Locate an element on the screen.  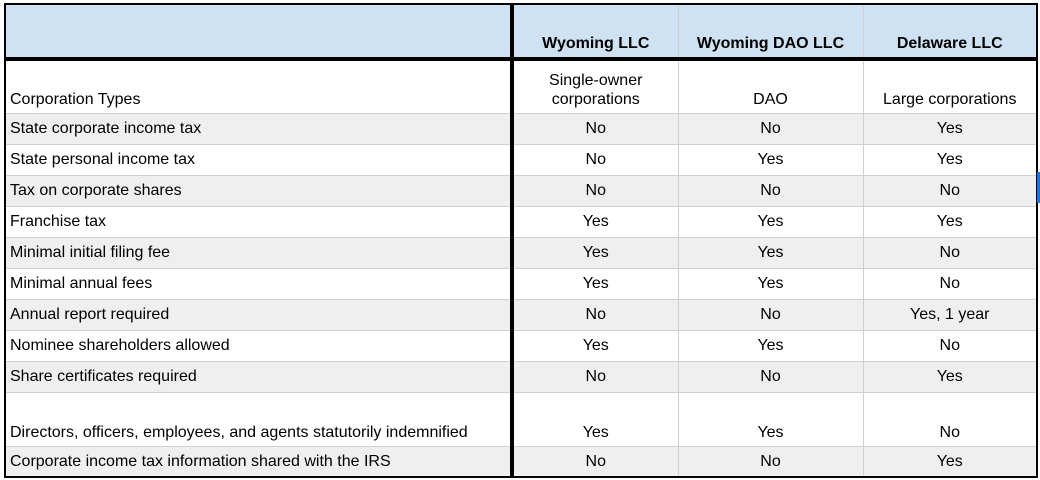
table-row: Tax on corporate shares No No No is located at coordinates (521, 190).